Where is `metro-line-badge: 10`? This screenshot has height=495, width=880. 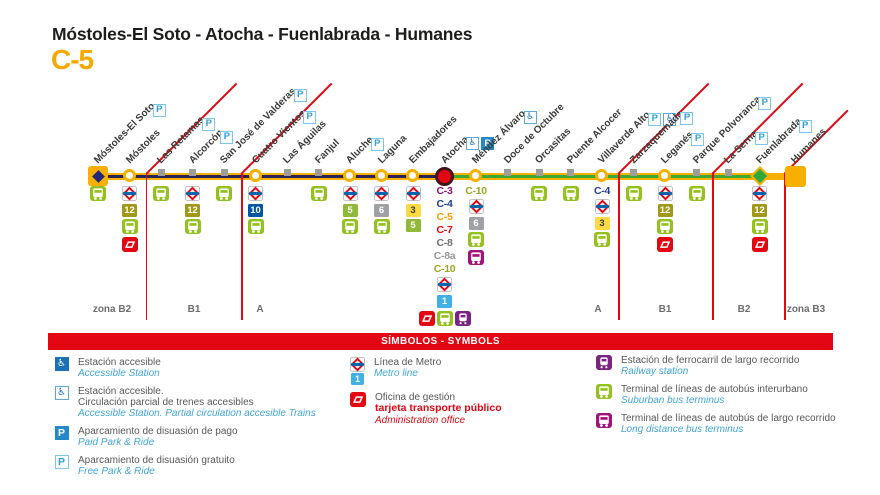
metro-line-badge: 10 is located at coordinates (255, 210).